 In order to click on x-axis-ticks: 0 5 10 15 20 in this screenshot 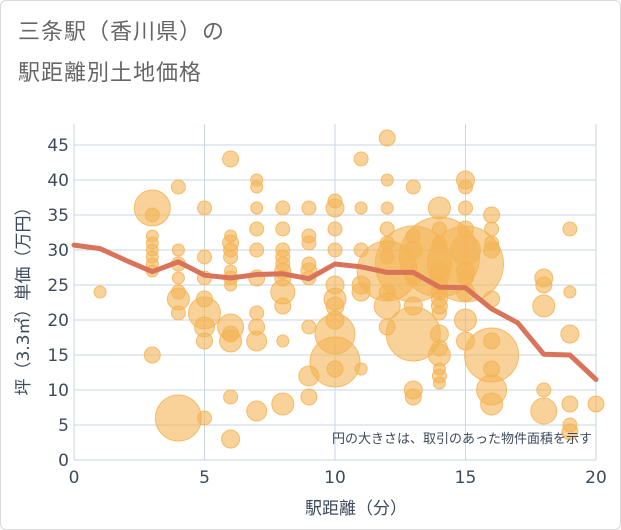, I will do `click(338, 478)`.